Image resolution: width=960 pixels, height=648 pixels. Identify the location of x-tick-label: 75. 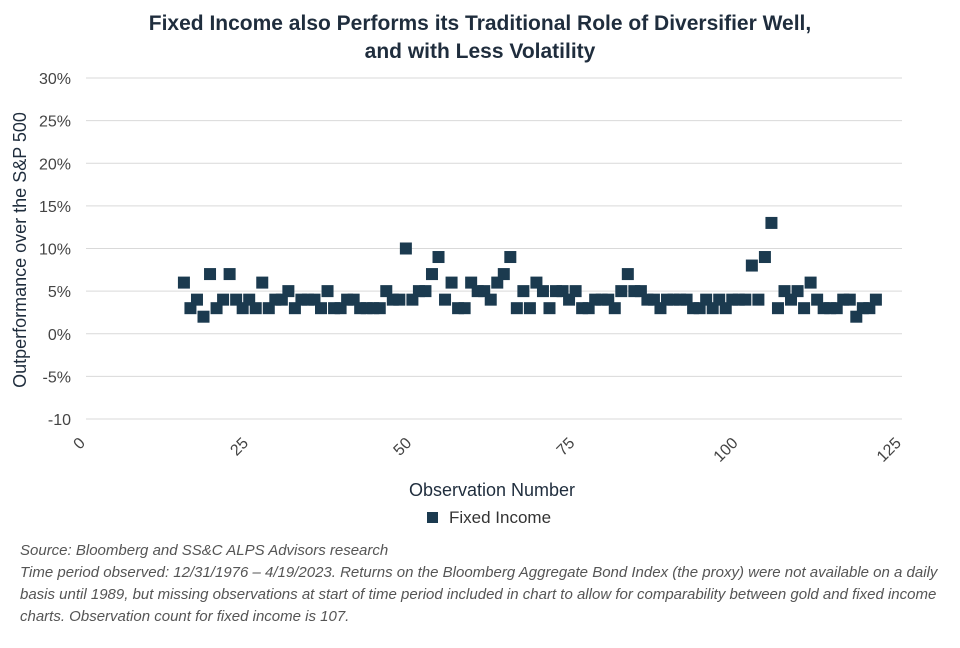
(566, 447).